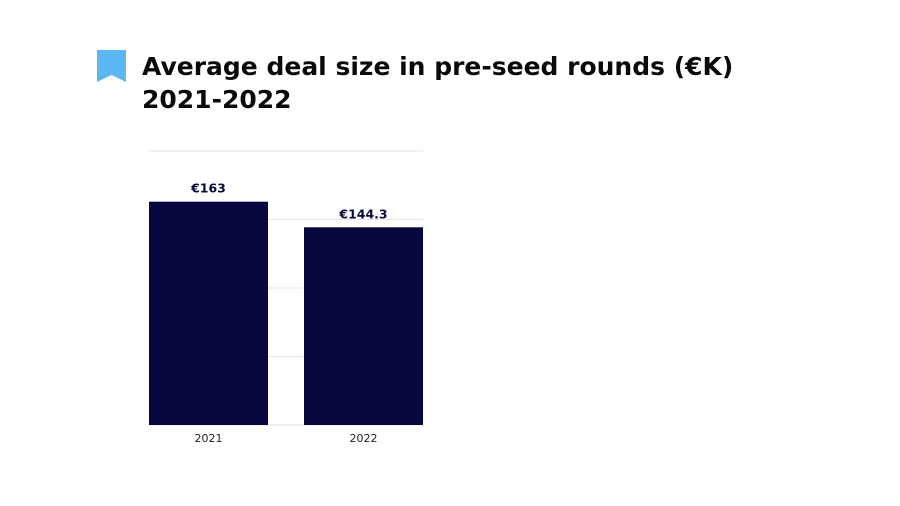  What do you see at coordinates (217, 99) in the screenshot?
I see `chart-title-line-2: 2021-2022` at bounding box center [217, 99].